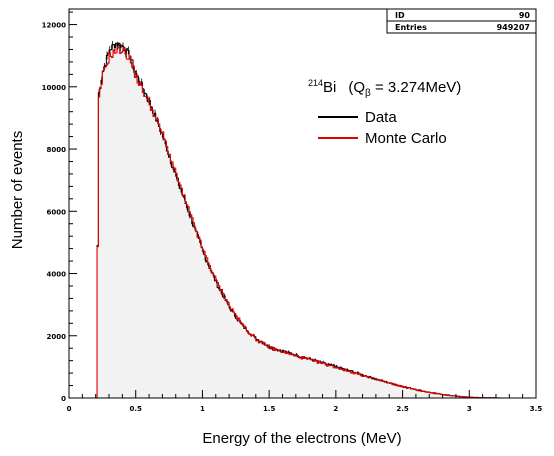  What do you see at coordinates (57, 337) in the screenshot?
I see `y-tick-label: 2000` at bounding box center [57, 337].